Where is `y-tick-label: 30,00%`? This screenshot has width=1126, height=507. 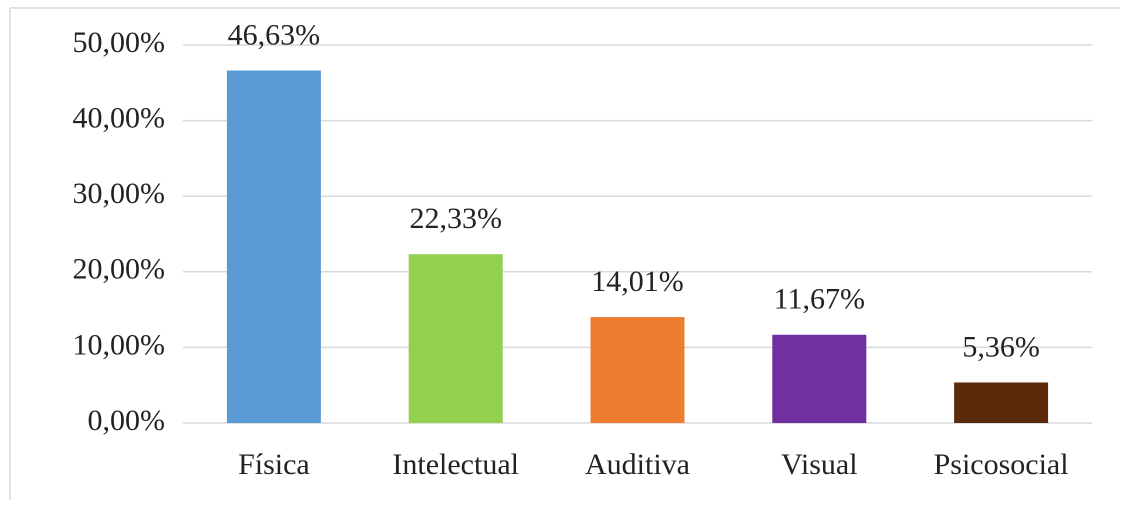 y-tick-label: 30,00% is located at coordinates (119, 193).